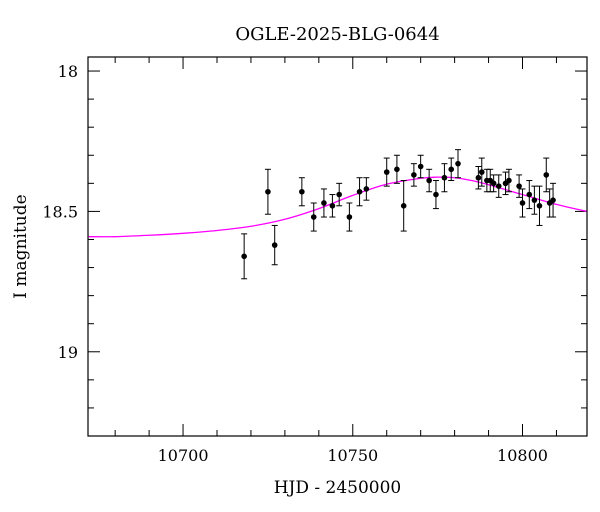  Describe the element at coordinates (338, 488) in the screenshot. I see `x-axis-label: HJD - 2450000` at that location.